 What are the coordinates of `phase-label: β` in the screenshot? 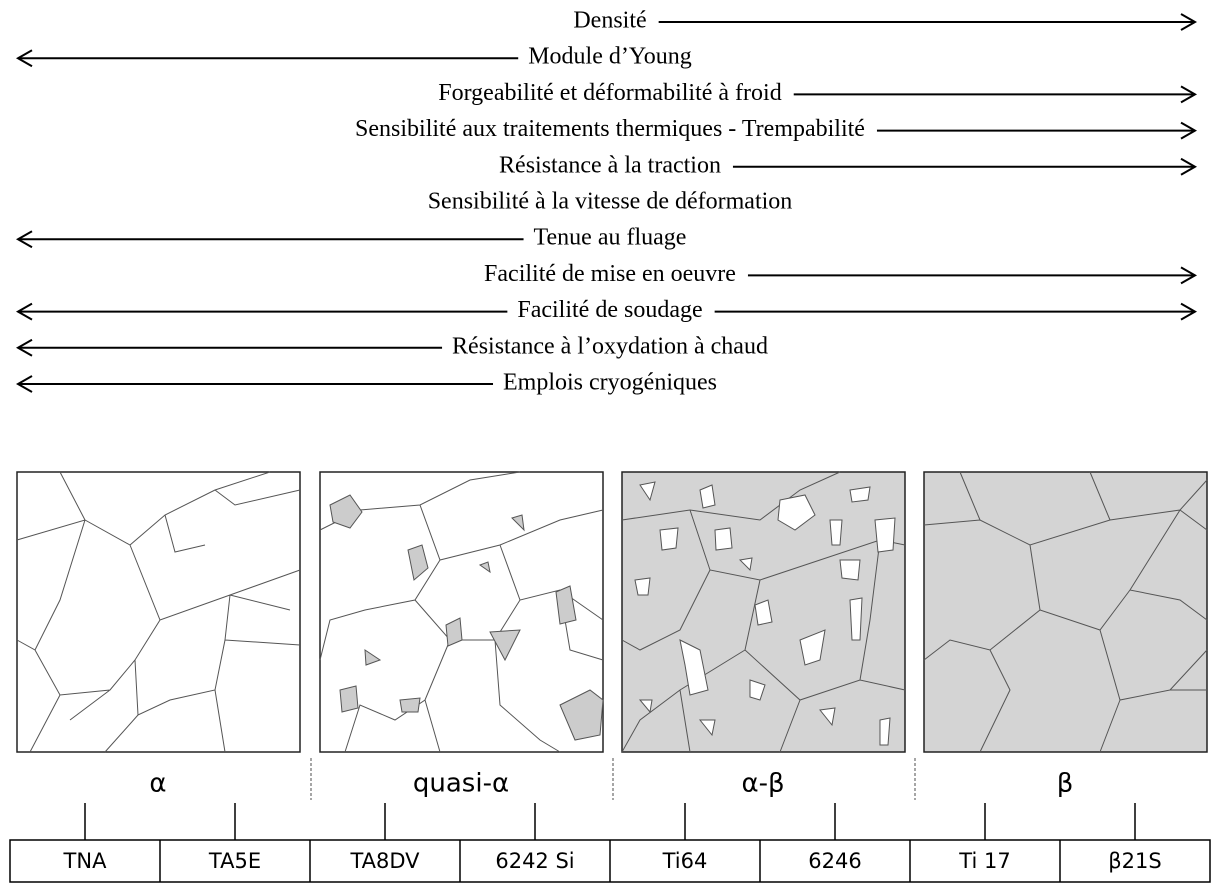 It's located at (1065, 784).